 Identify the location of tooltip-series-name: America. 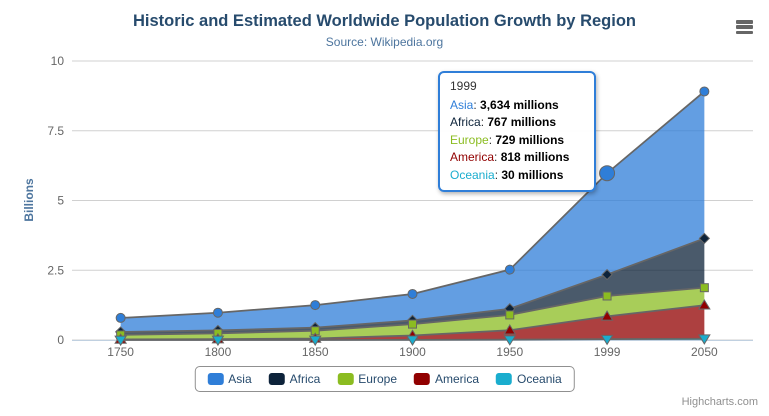
(472, 157).